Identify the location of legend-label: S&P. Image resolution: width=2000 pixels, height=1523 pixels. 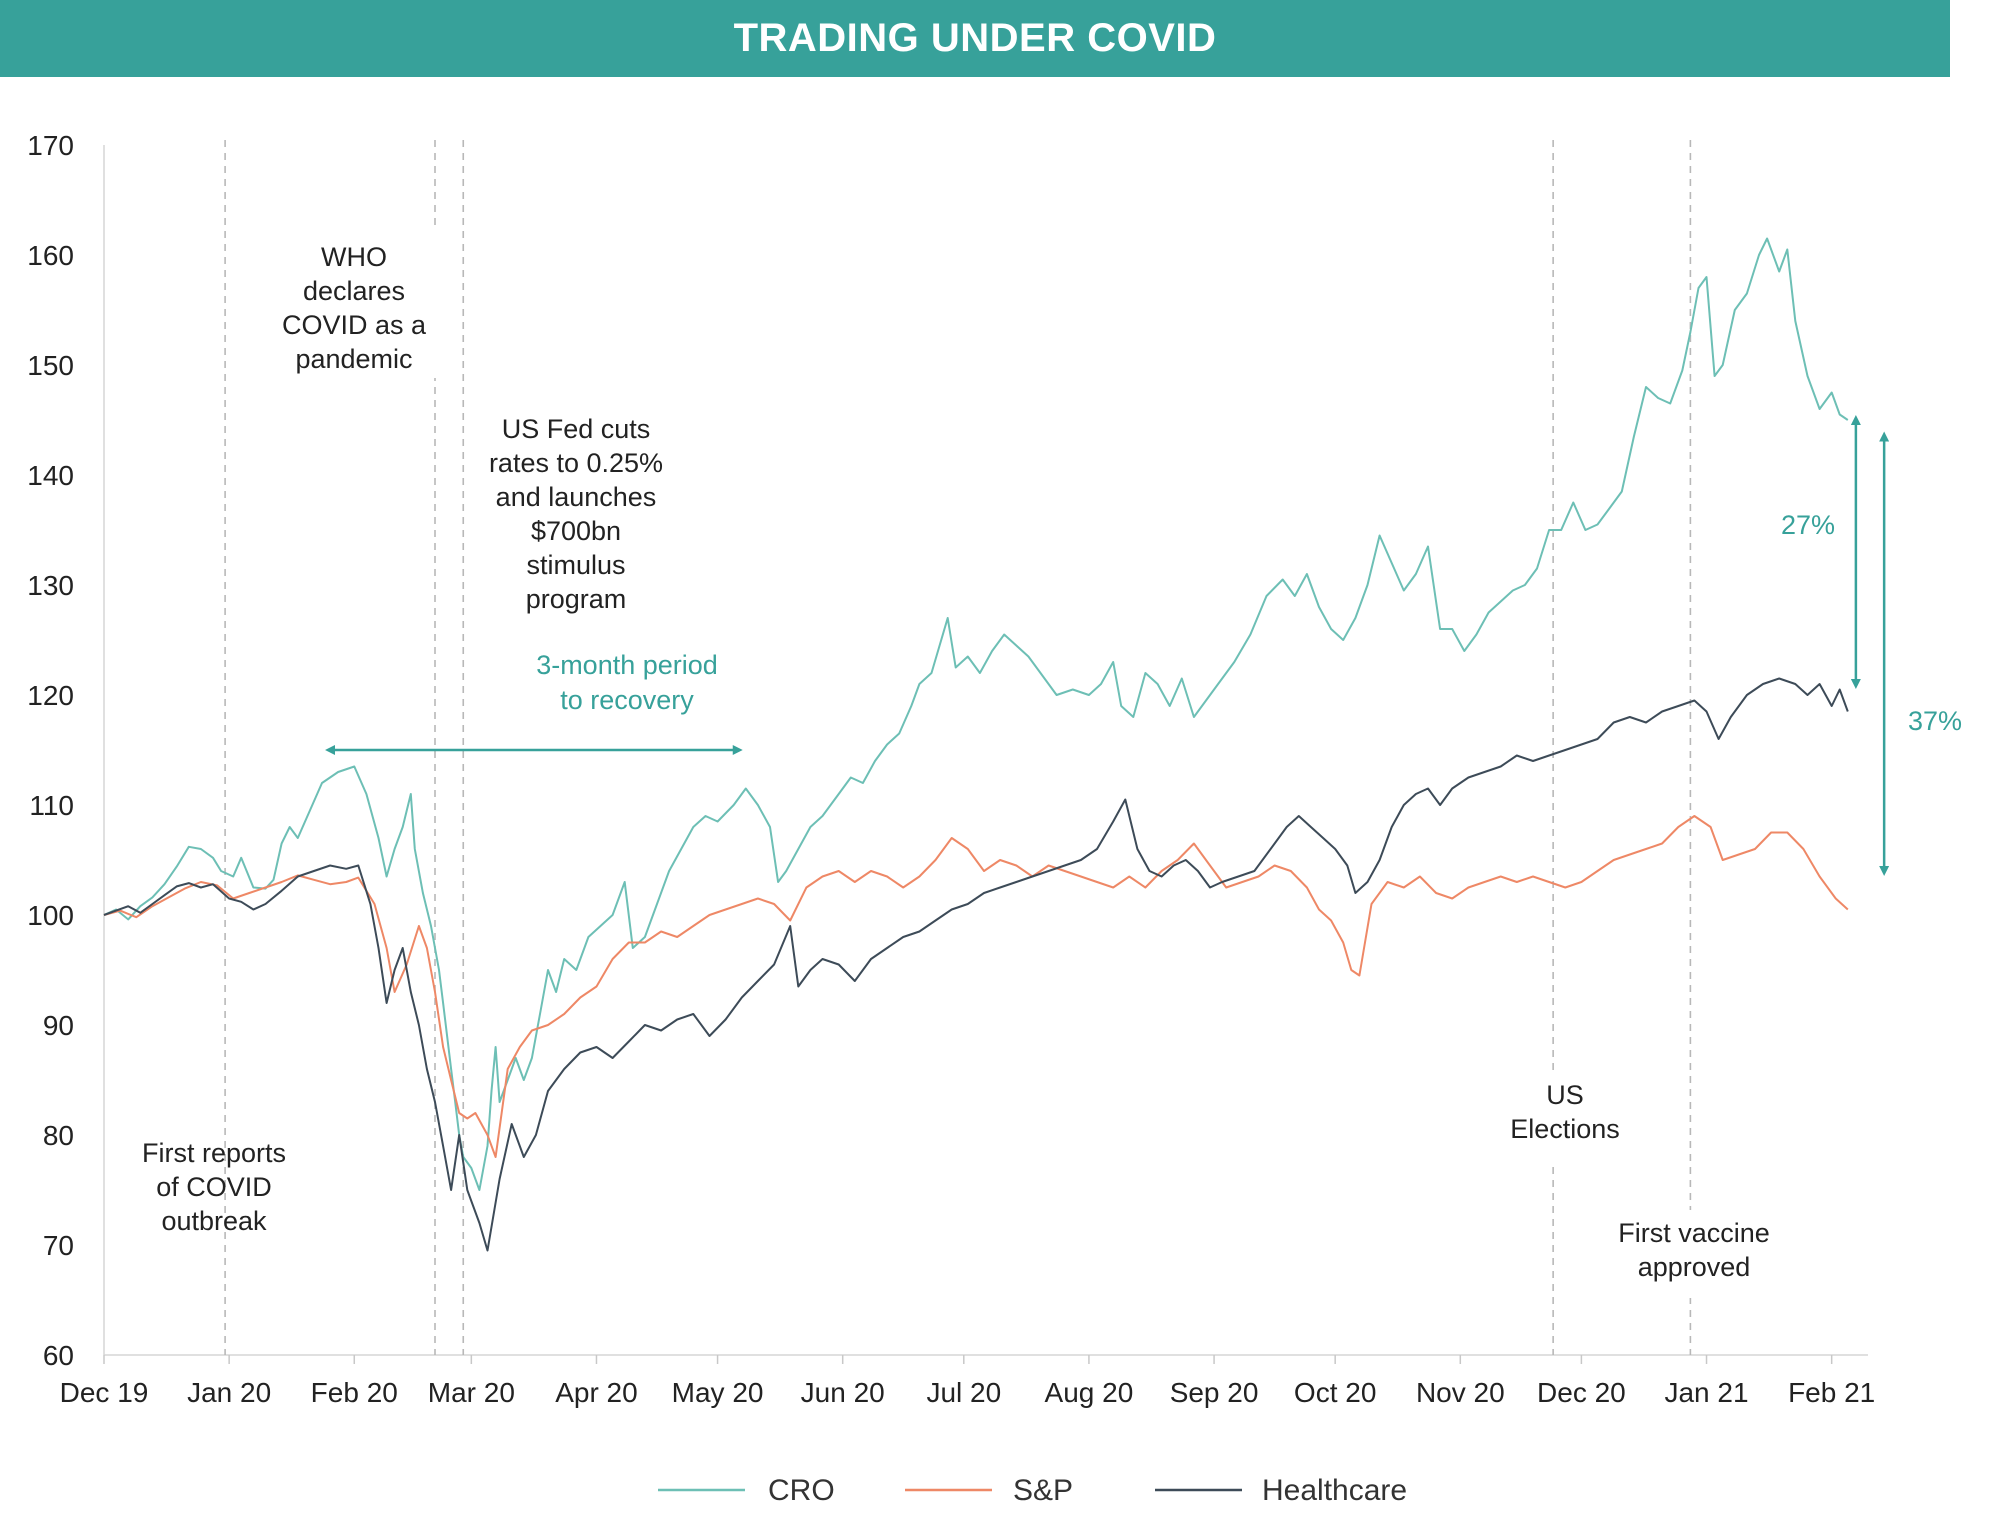
(1043, 1490).